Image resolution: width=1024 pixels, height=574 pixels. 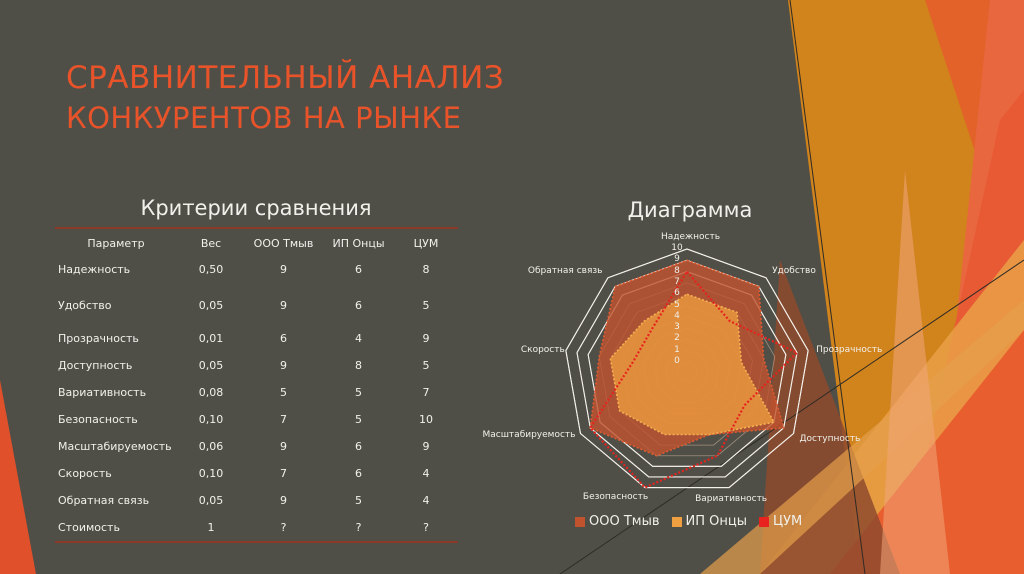 I want to click on legend-item: ЦУМ, so click(x=780, y=521).